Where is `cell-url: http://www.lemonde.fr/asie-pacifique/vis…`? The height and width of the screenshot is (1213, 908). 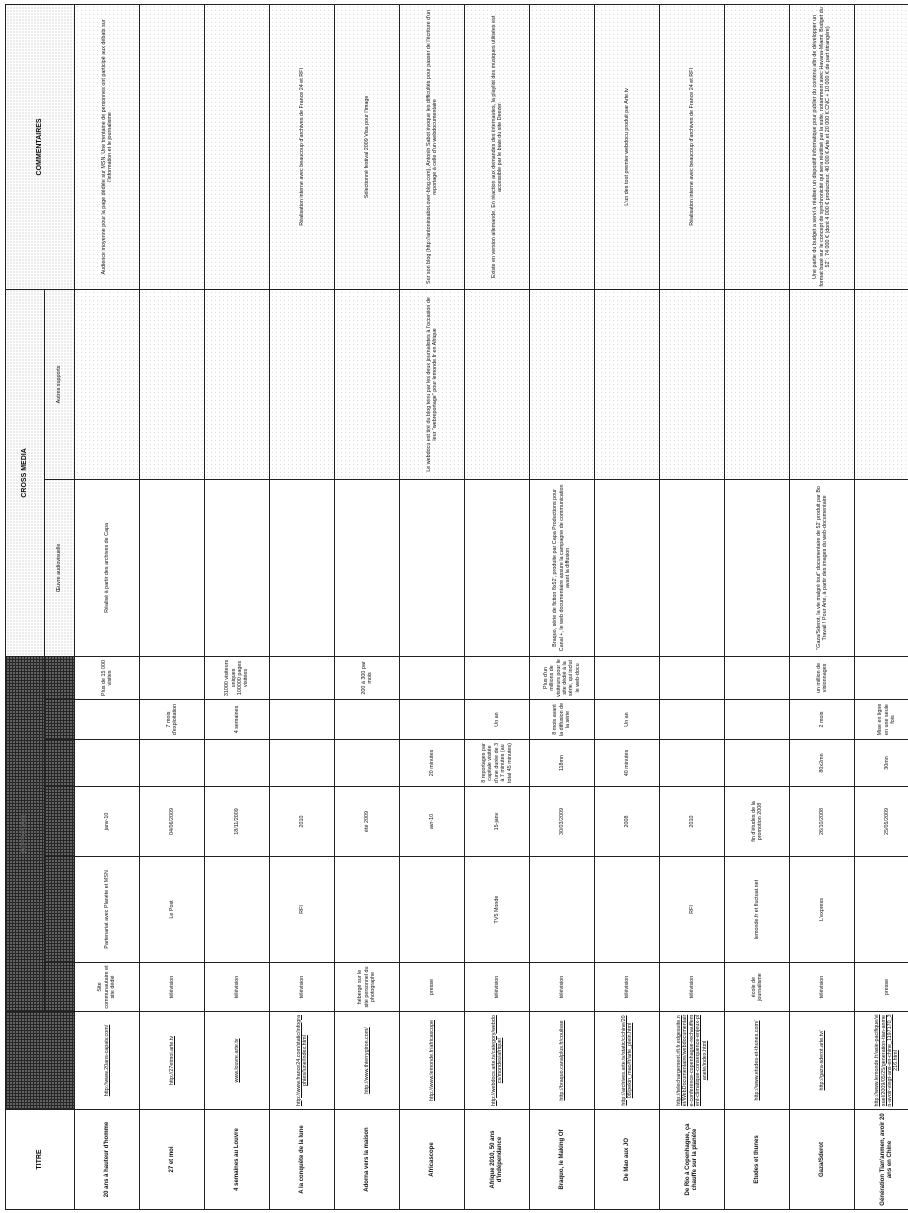 cell-url: http://www.lemonde.fr/asie-pacifique/vis… is located at coordinates (881, 1060).